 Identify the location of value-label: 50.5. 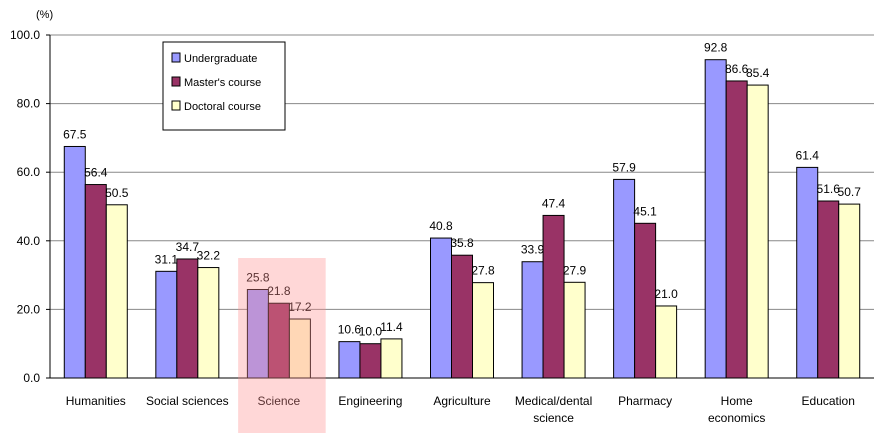
(117, 193).